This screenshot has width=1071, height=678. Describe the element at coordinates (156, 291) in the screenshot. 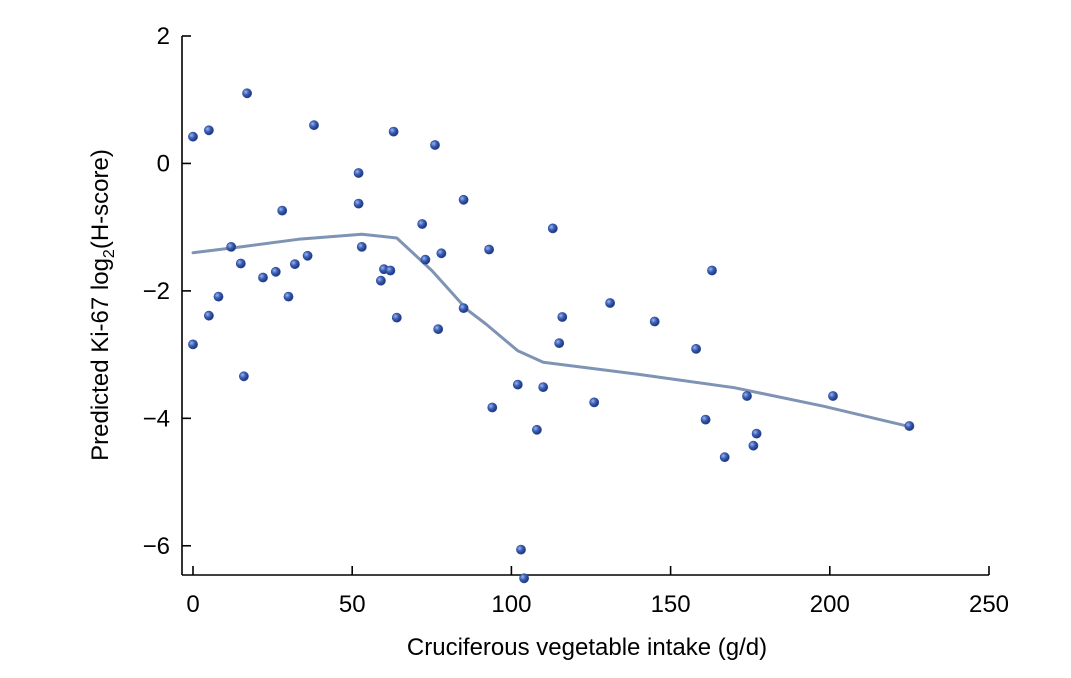

I see `y-tick-label: −2` at that location.